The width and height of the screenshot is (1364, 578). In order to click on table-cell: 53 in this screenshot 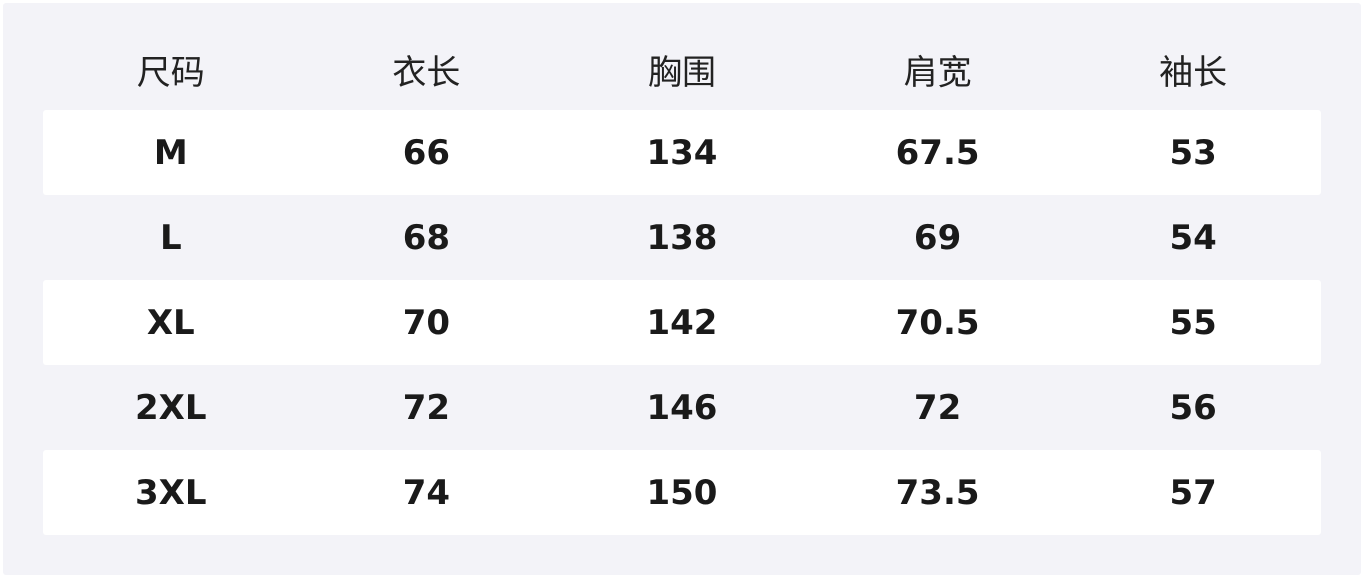, I will do `click(1193, 152)`.